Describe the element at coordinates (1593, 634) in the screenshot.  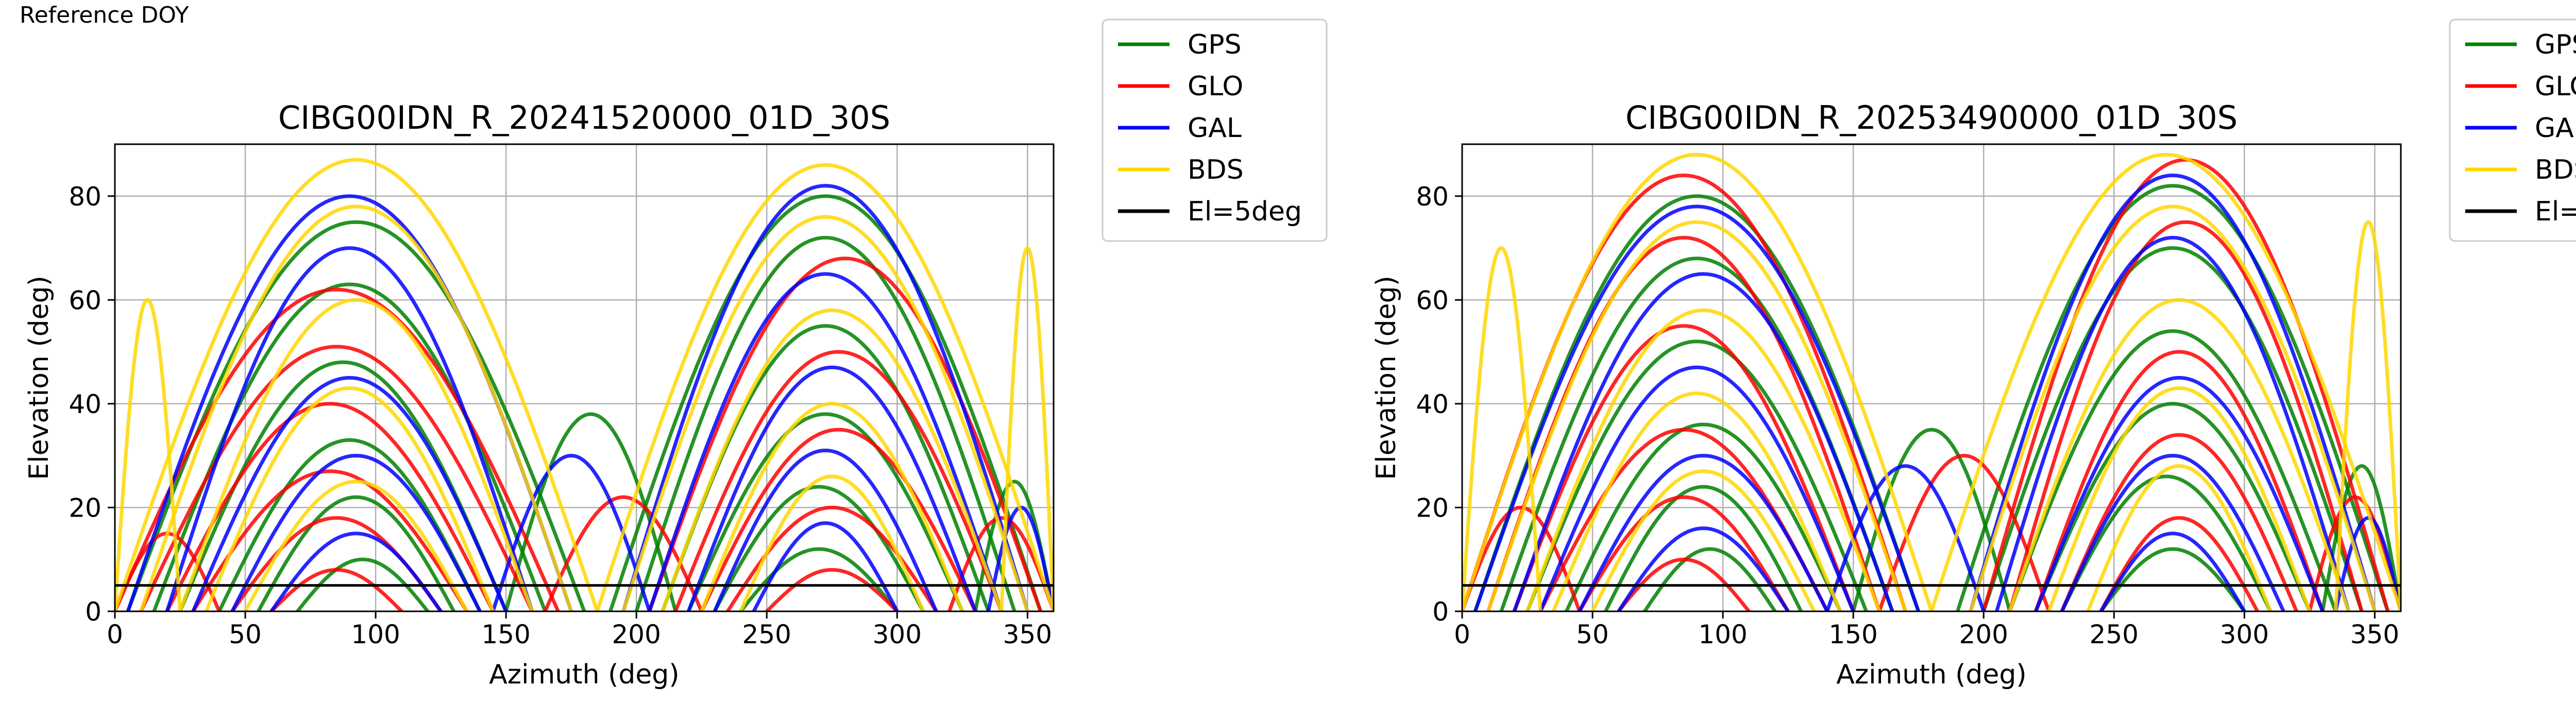
I see `x-tick-label: 50` at that location.